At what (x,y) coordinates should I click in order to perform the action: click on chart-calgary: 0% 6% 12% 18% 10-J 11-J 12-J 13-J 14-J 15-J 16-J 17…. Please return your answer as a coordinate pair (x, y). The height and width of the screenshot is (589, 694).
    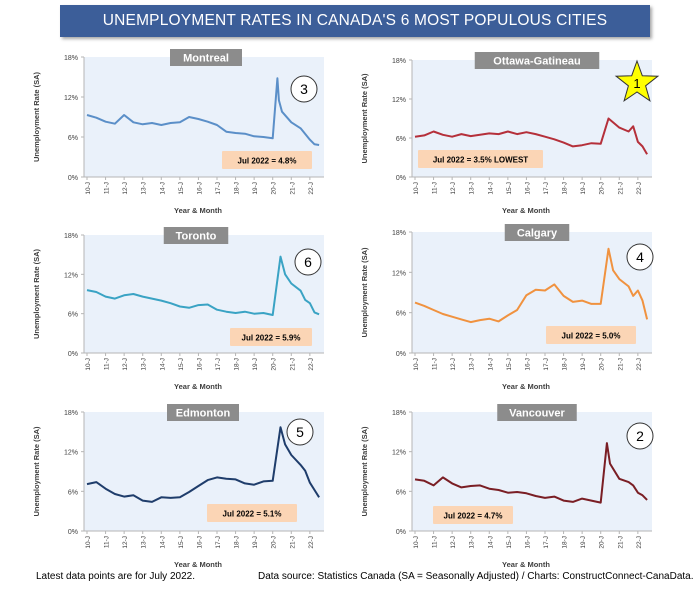
    Looking at the image, I should click on (507, 307).